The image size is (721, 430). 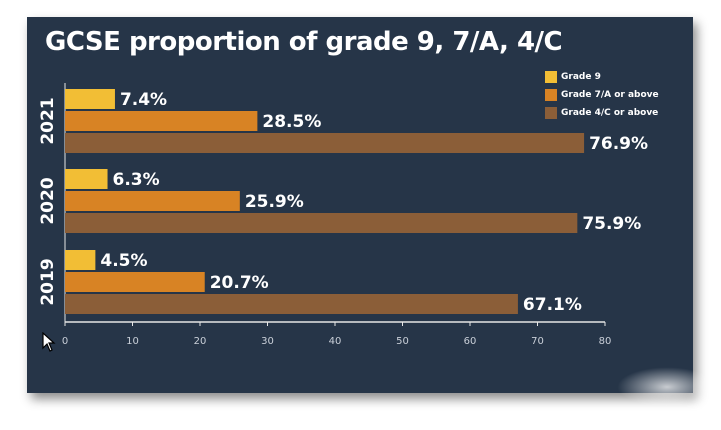 I want to click on data-label: 25.9%, so click(x=274, y=202).